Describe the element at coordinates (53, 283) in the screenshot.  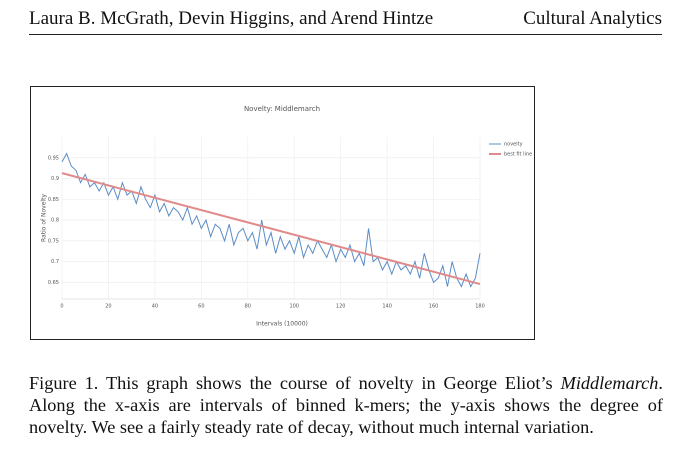
I see `y-tick-label: 0.65` at that location.